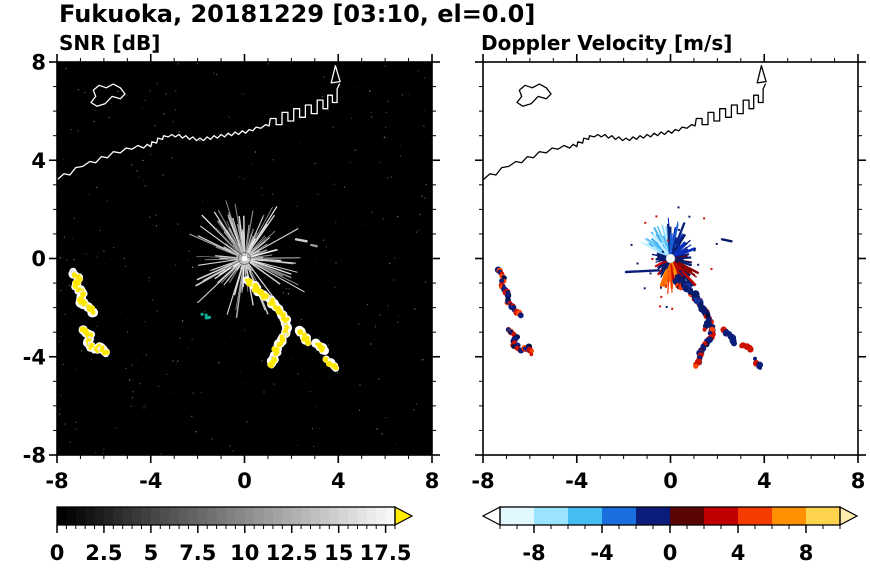 This screenshot has width=870, height=570. What do you see at coordinates (386, 553) in the screenshot?
I see `colorbar-tick-label: 17.5` at bounding box center [386, 553].